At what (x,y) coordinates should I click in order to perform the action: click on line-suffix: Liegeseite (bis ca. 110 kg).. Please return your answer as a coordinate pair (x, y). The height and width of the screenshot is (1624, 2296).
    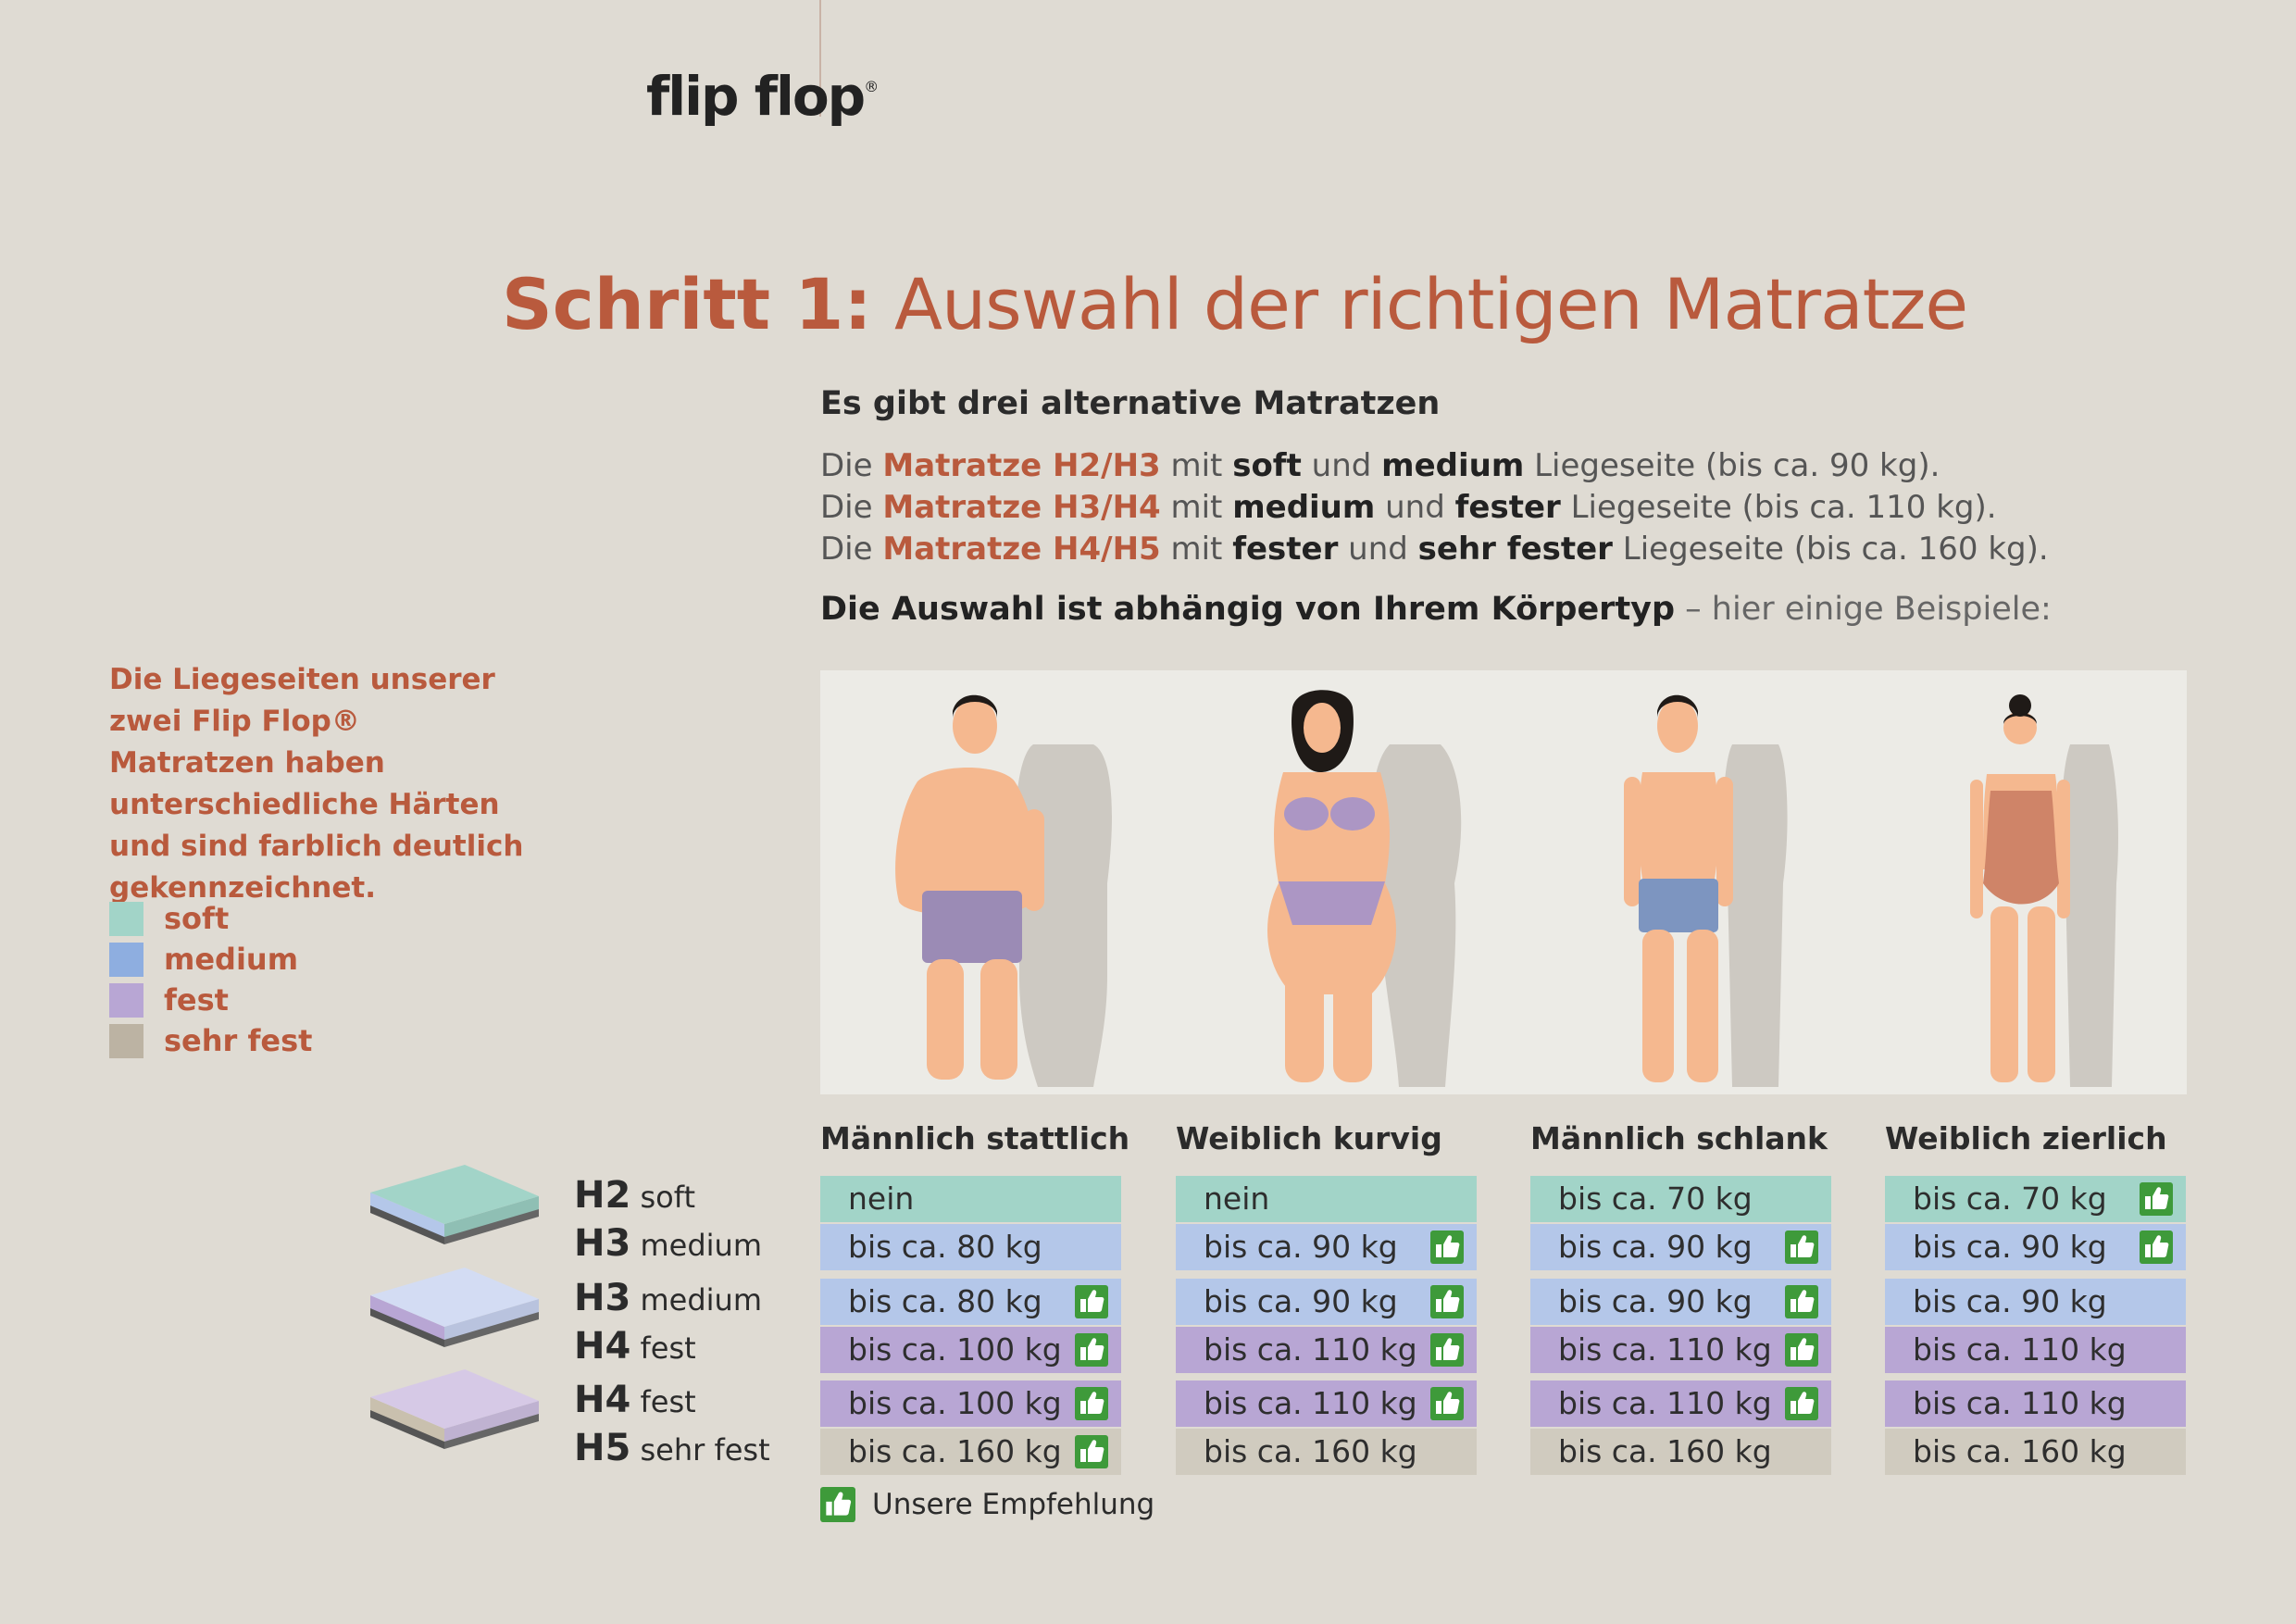
    Looking at the image, I should click on (1778, 507).